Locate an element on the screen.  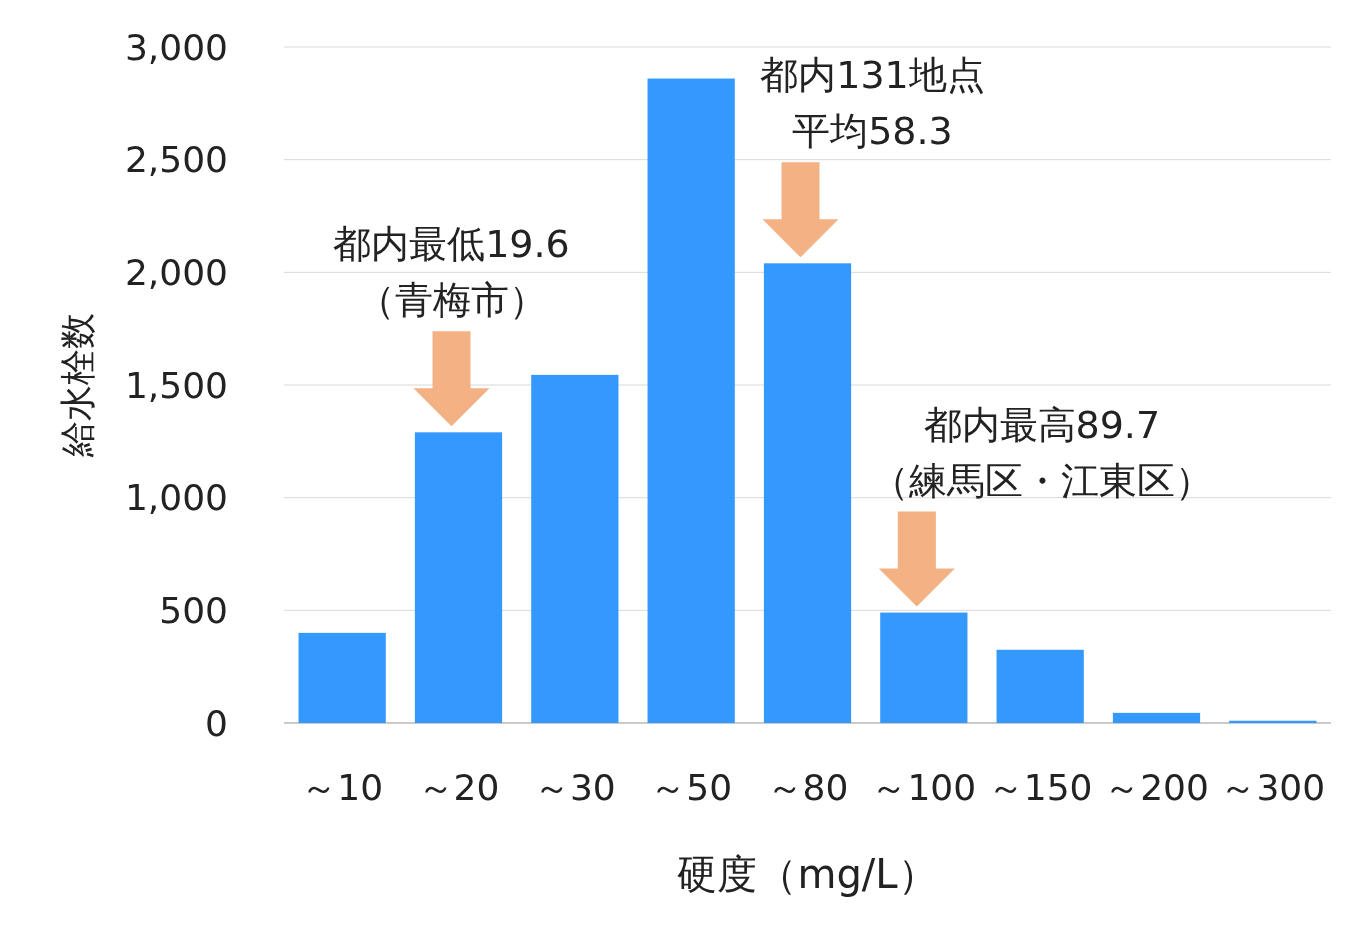
y-tick-label: 0 is located at coordinates (216, 723).